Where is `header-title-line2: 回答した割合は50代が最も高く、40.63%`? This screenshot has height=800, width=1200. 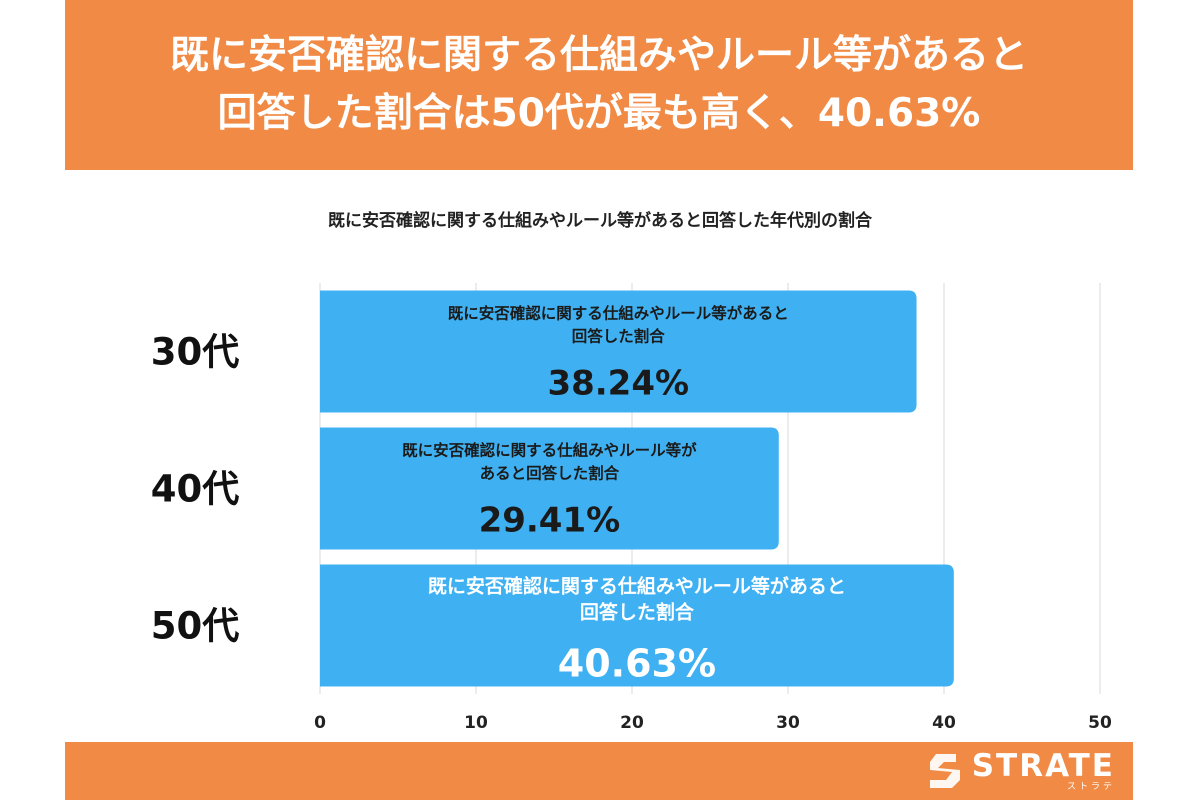
header-title-line2: 回答した割合は50代が最も高く、40.63% is located at coordinates (599, 113).